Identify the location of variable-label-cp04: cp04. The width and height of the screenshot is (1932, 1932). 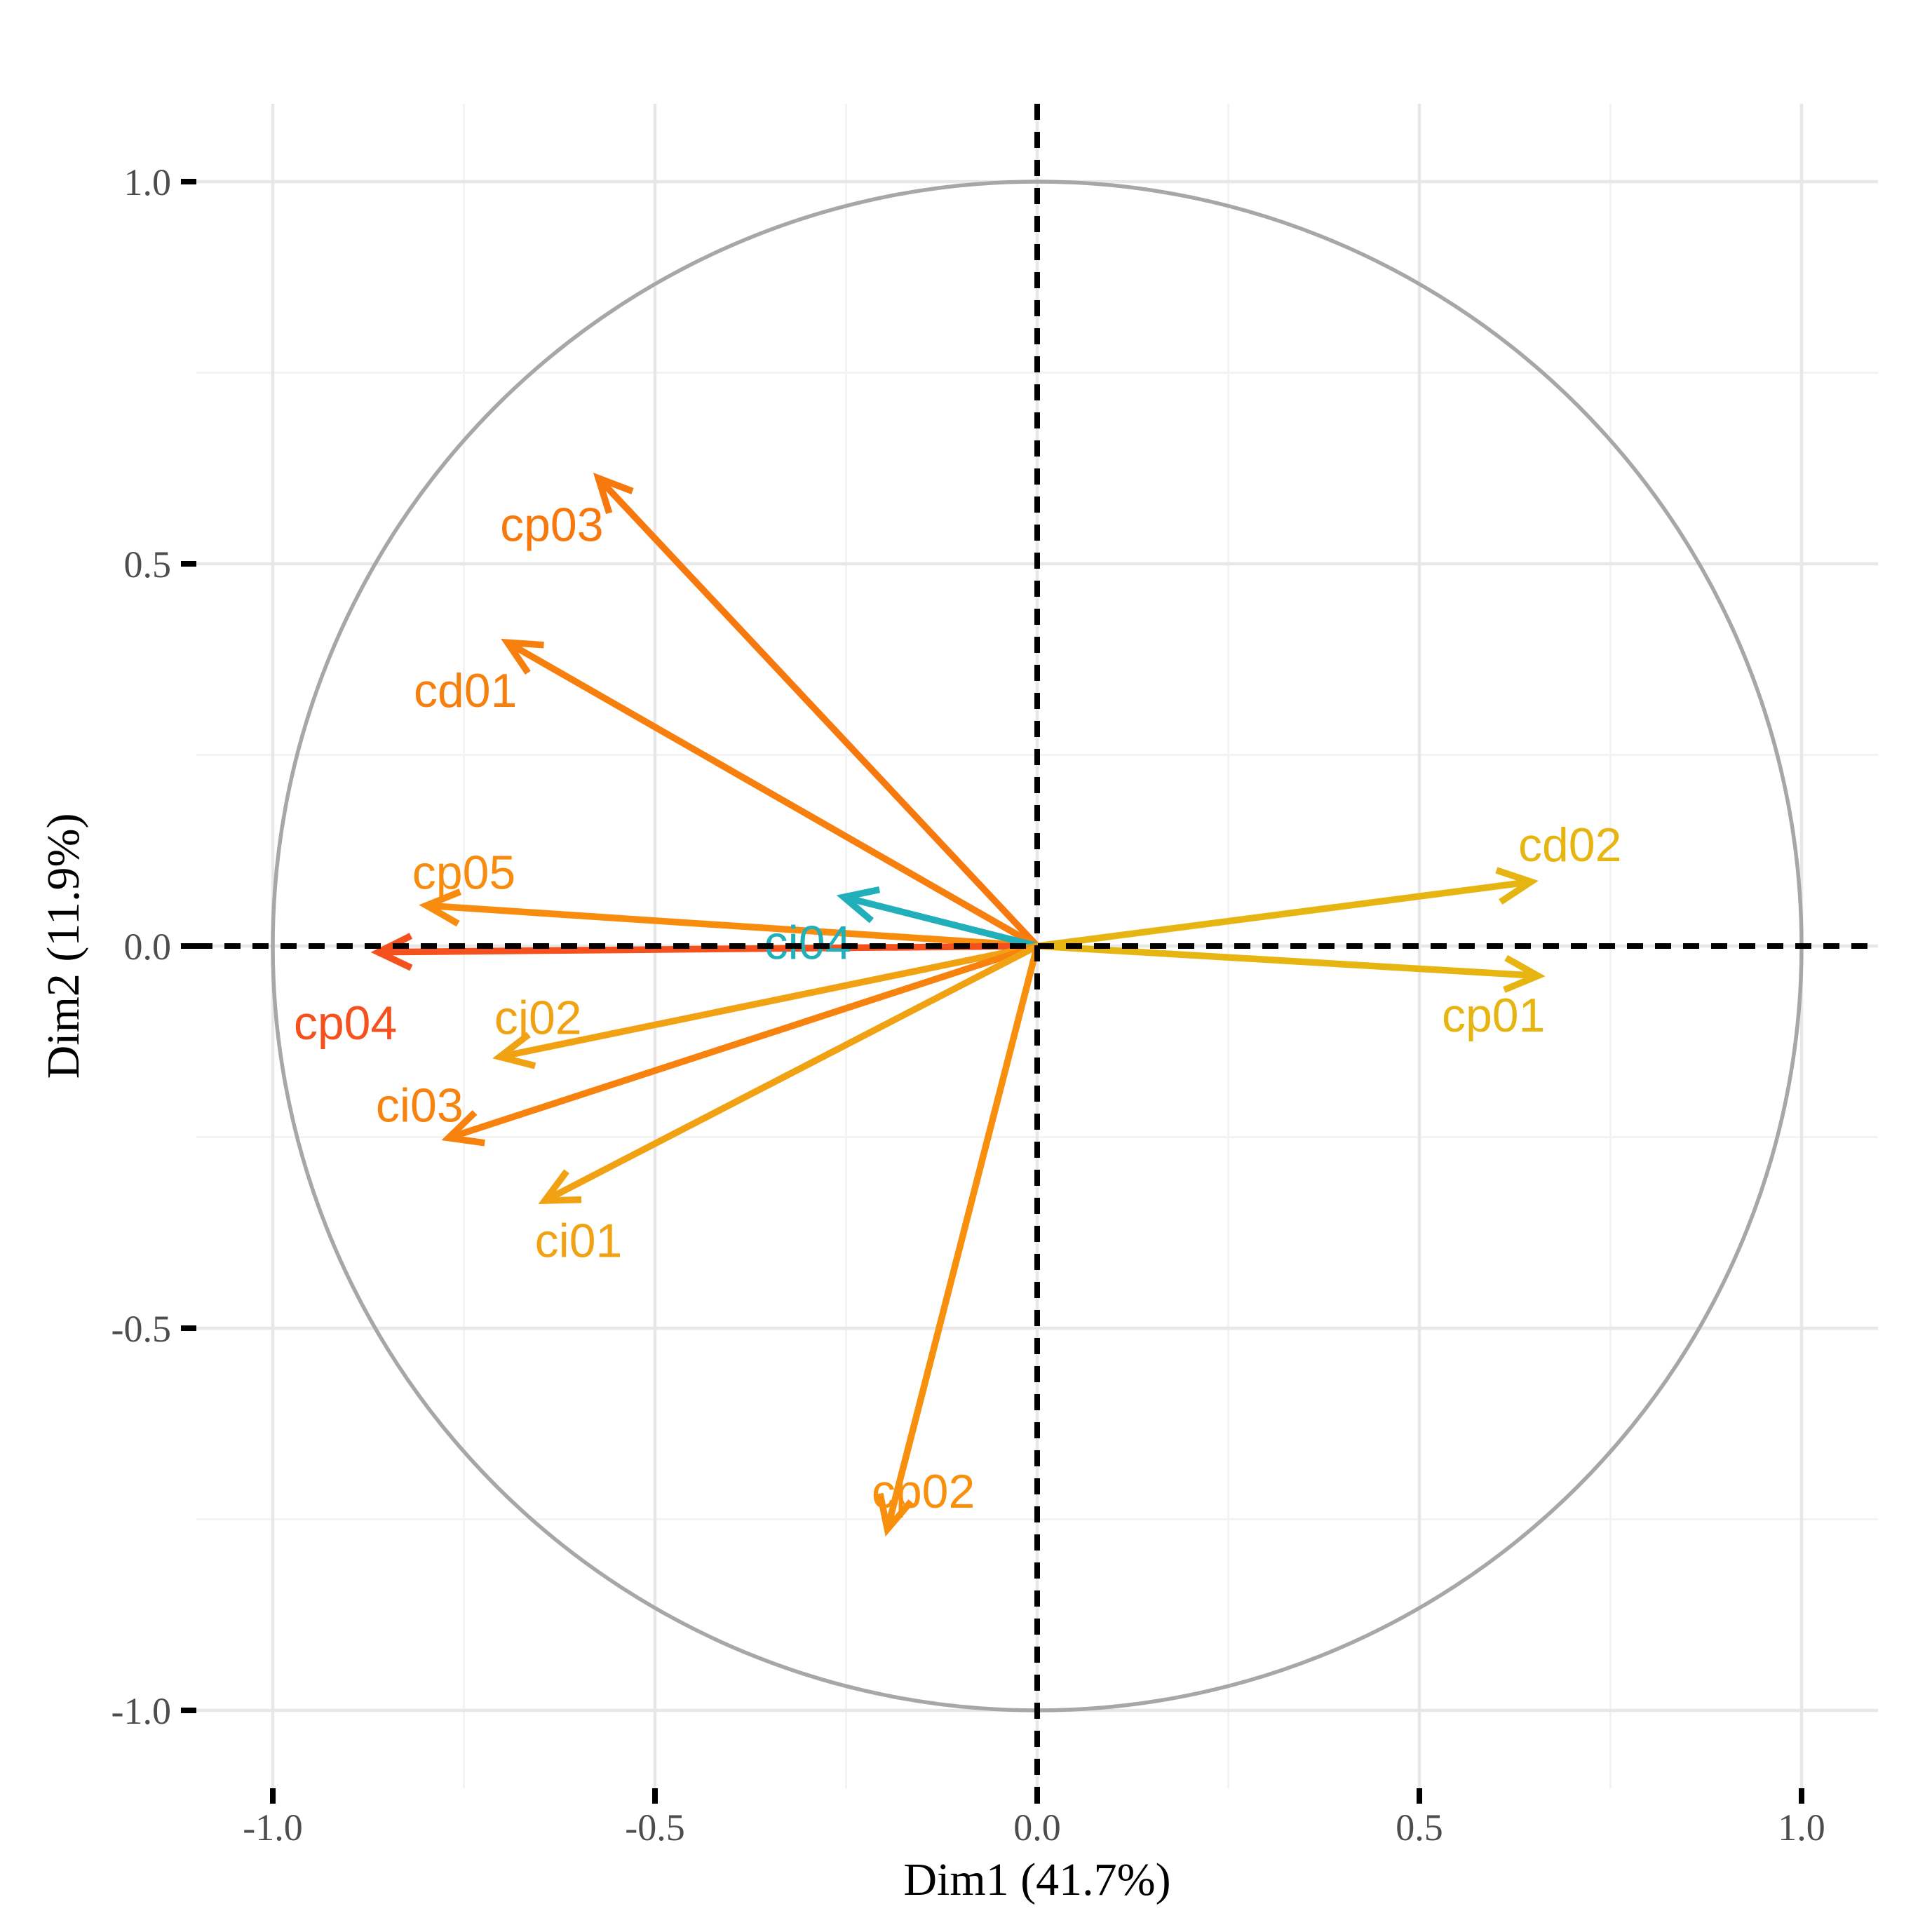
(345, 1023).